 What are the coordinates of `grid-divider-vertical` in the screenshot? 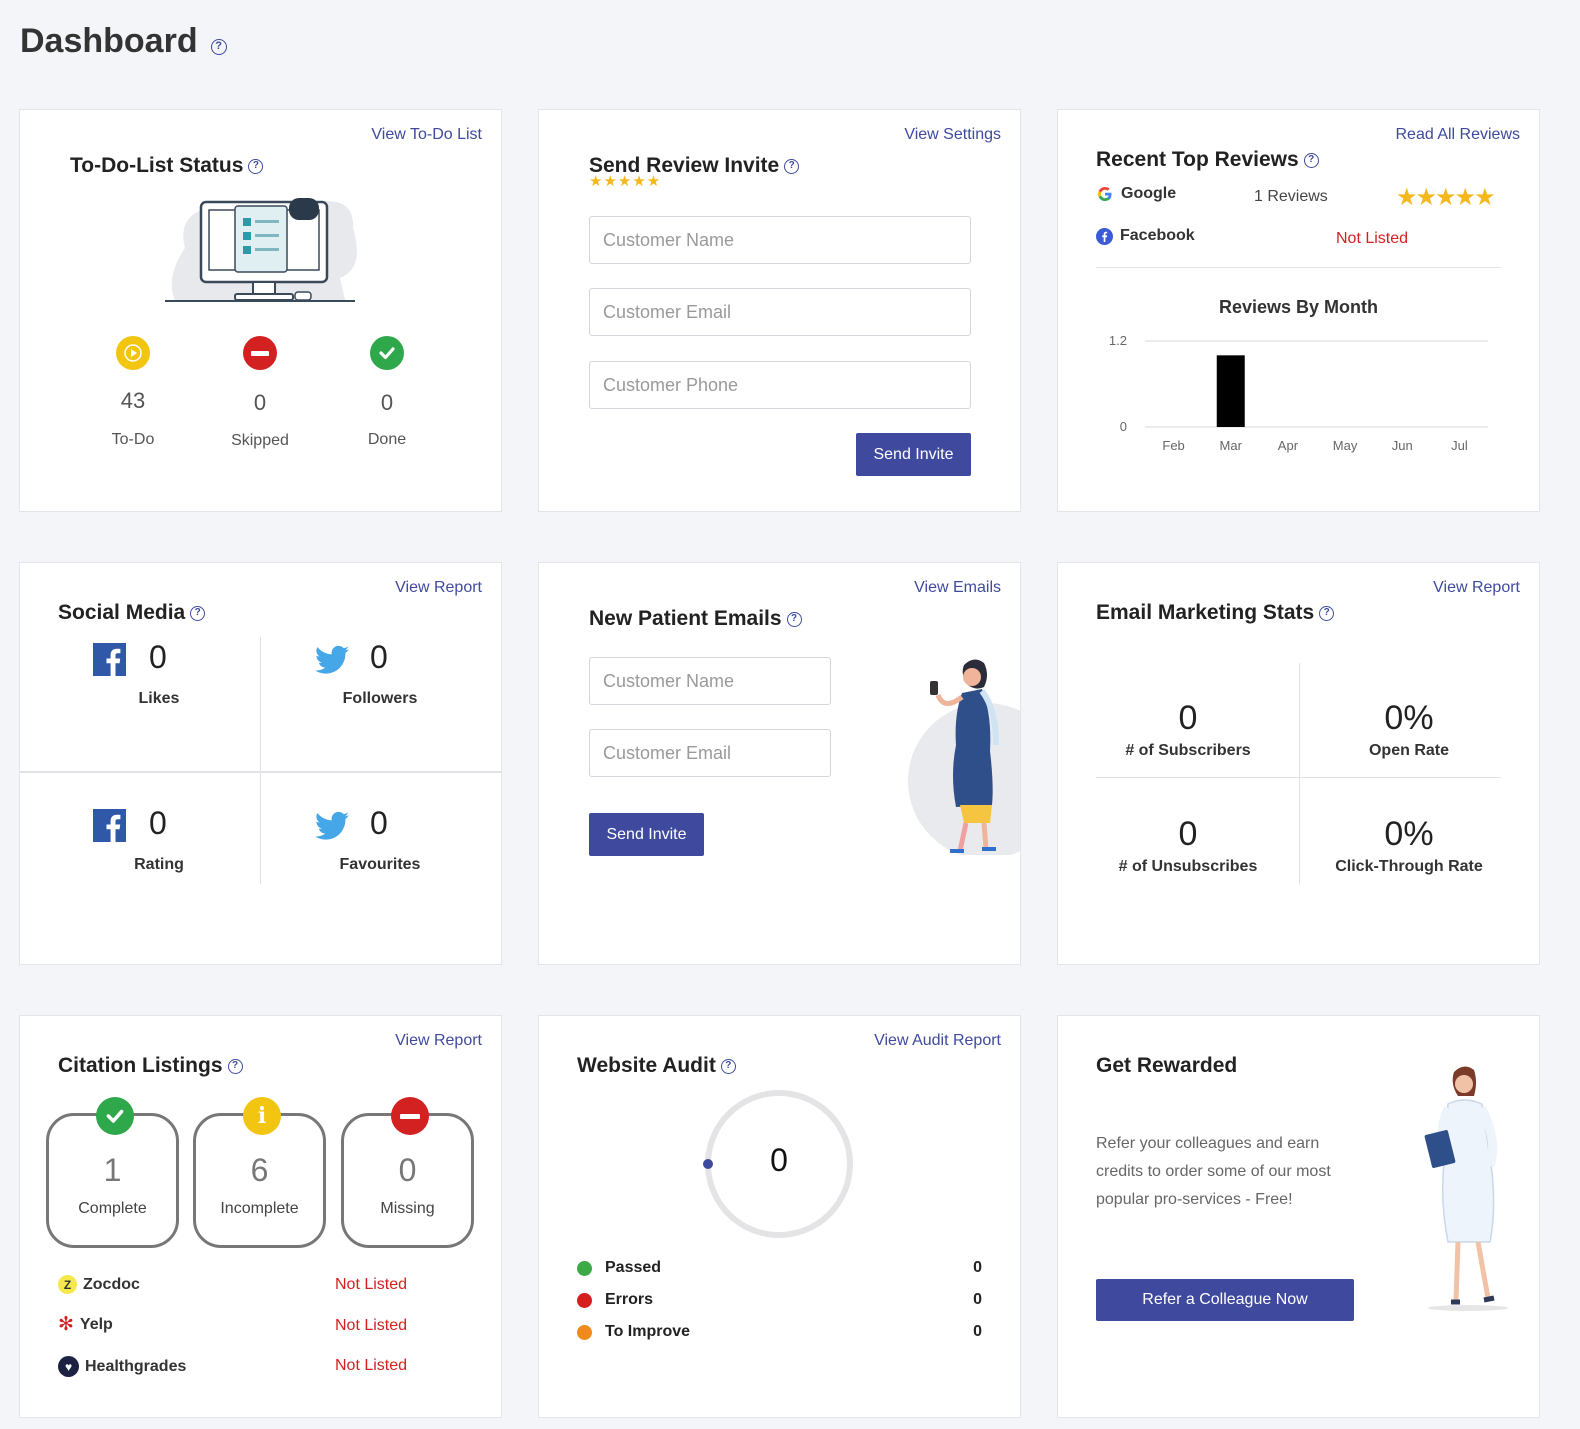 It's located at (260, 760).